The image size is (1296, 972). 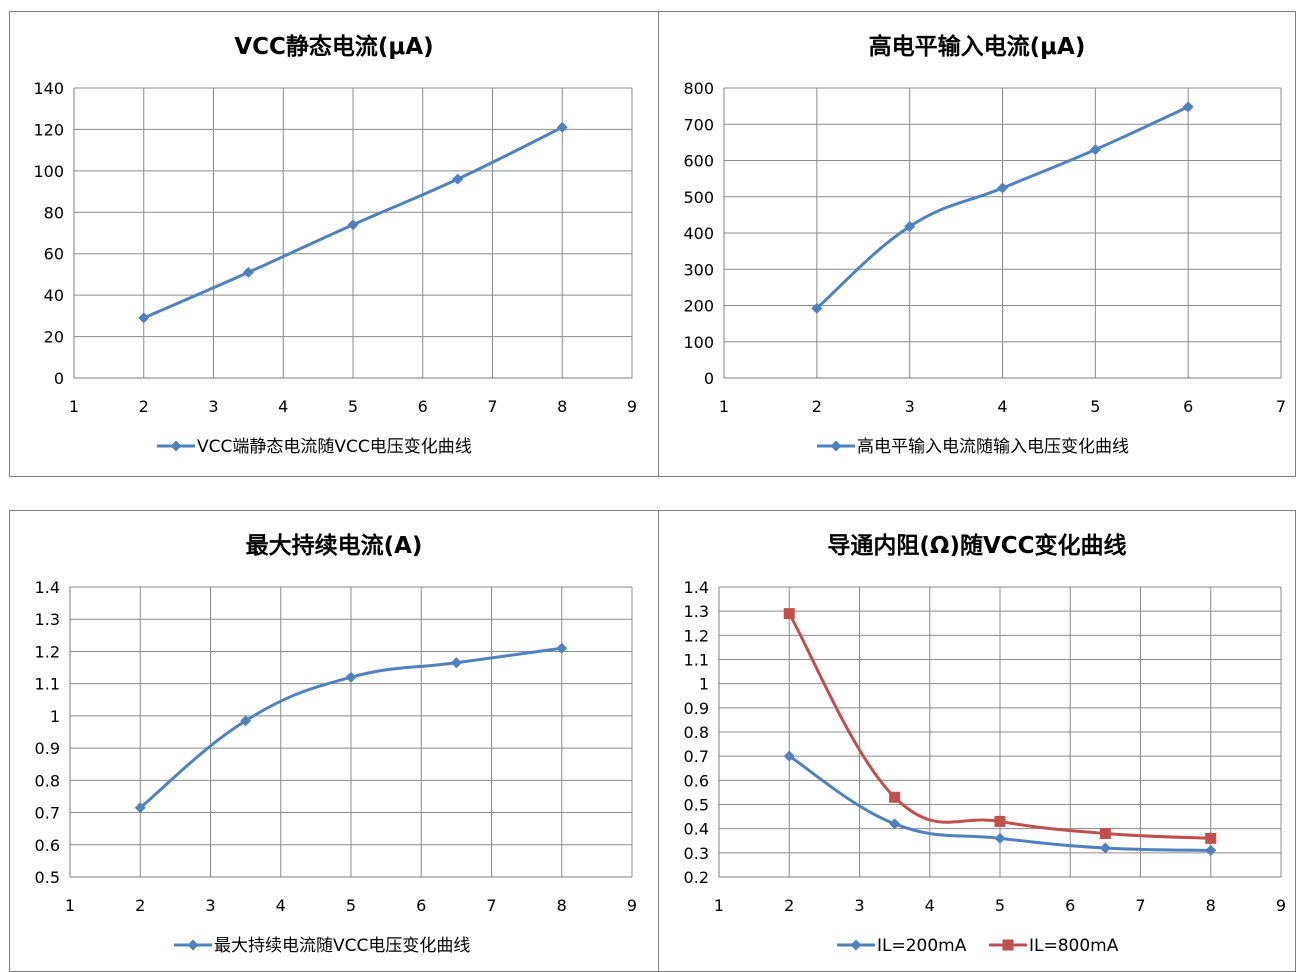 I want to click on series-IL=800mA, so click(x=1000, y=726).